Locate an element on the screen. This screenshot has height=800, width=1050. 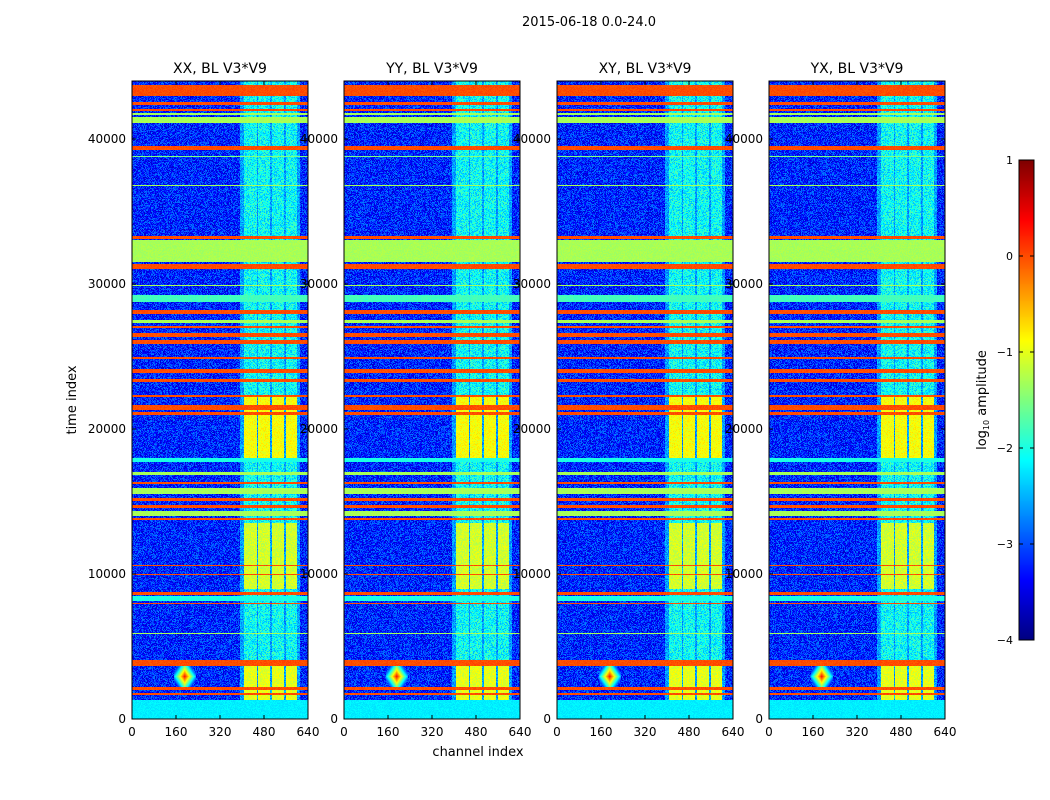
waterfall-panel-yy is located at coordinates (432, 400).